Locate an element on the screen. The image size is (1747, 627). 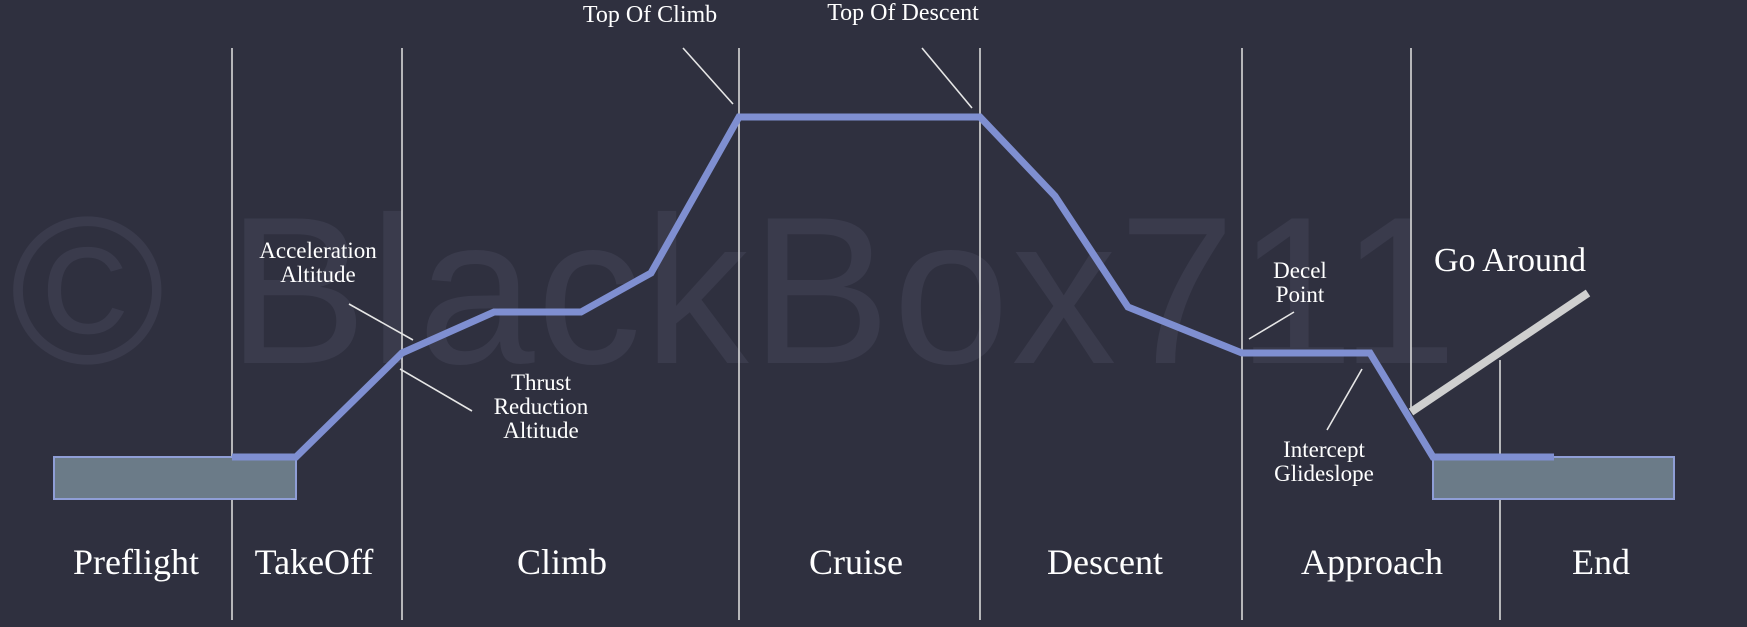
phase-label-climb: Climb is located at coordinates (562, 562).